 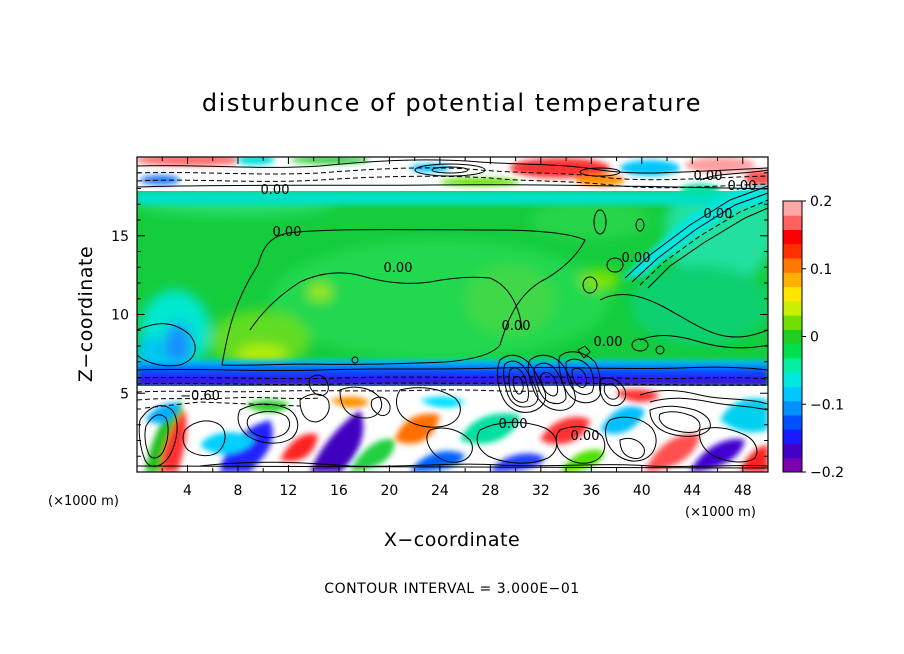 I want to click on y-tick-label: 5, so click(x=124, y=394).